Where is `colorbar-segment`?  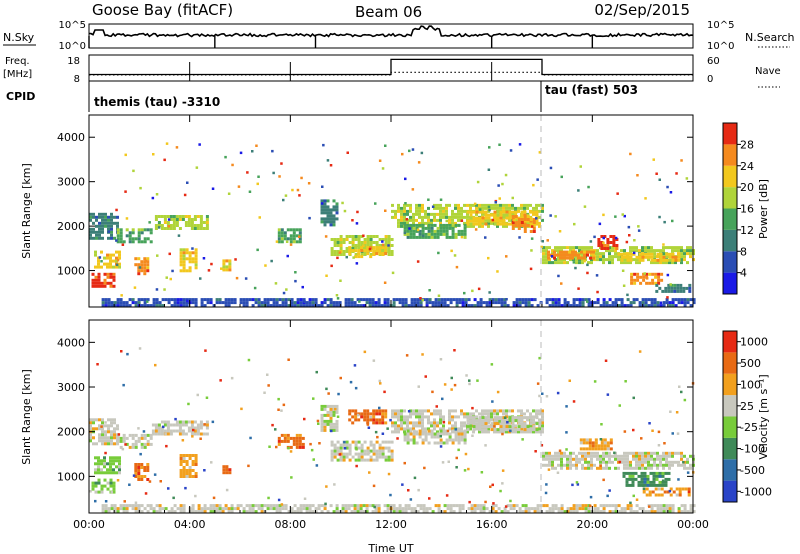 colorbar-segment is located at coordinates (730, 283).